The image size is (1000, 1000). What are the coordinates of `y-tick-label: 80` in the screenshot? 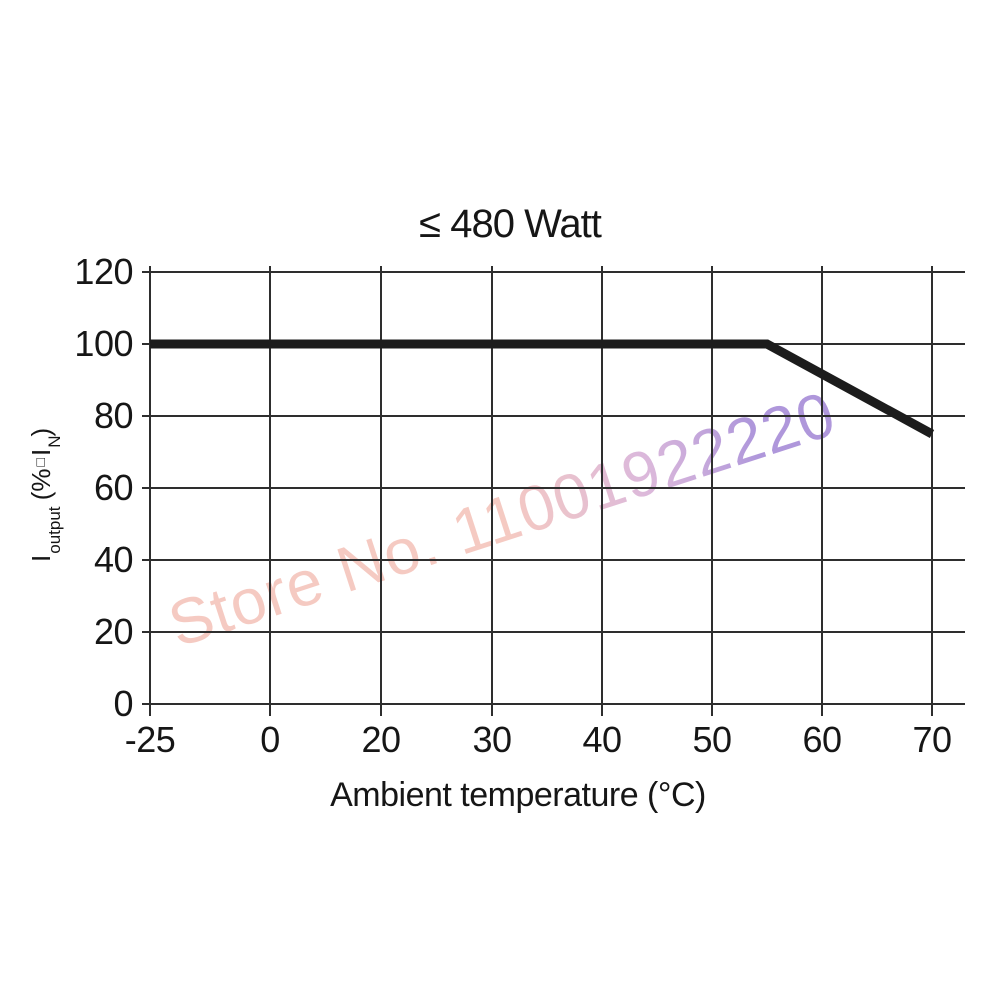 It's located at (113, 415).